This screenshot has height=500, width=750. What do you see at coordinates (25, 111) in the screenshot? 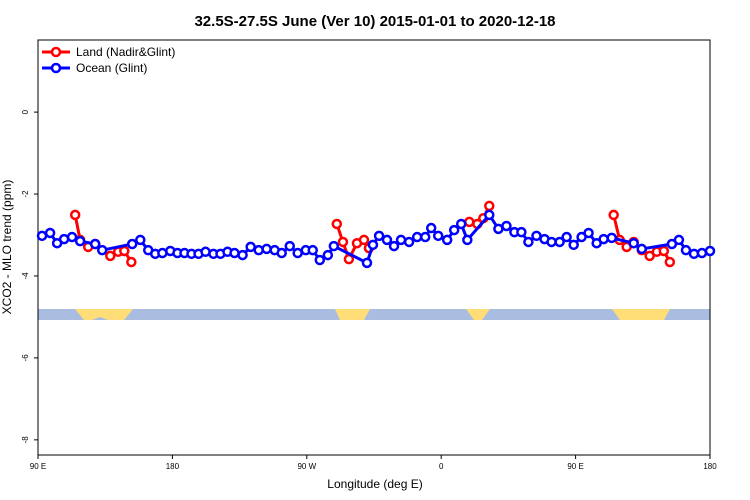
I see `y-tick-label: 0` at bounding box center [25, 111].